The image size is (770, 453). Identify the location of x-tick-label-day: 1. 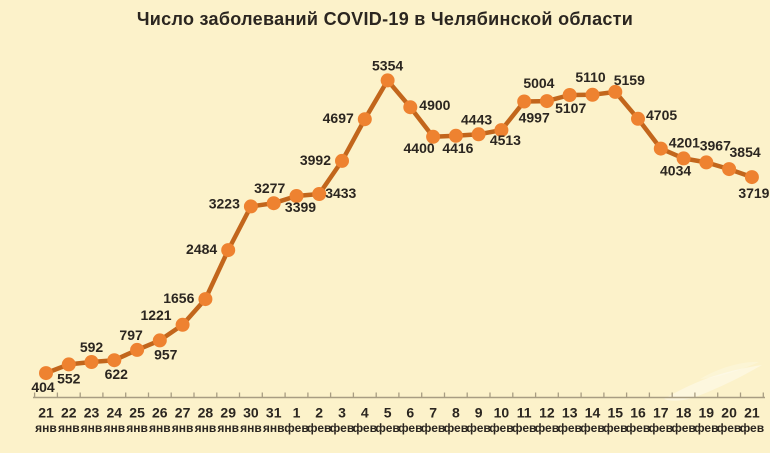
(297, 413).